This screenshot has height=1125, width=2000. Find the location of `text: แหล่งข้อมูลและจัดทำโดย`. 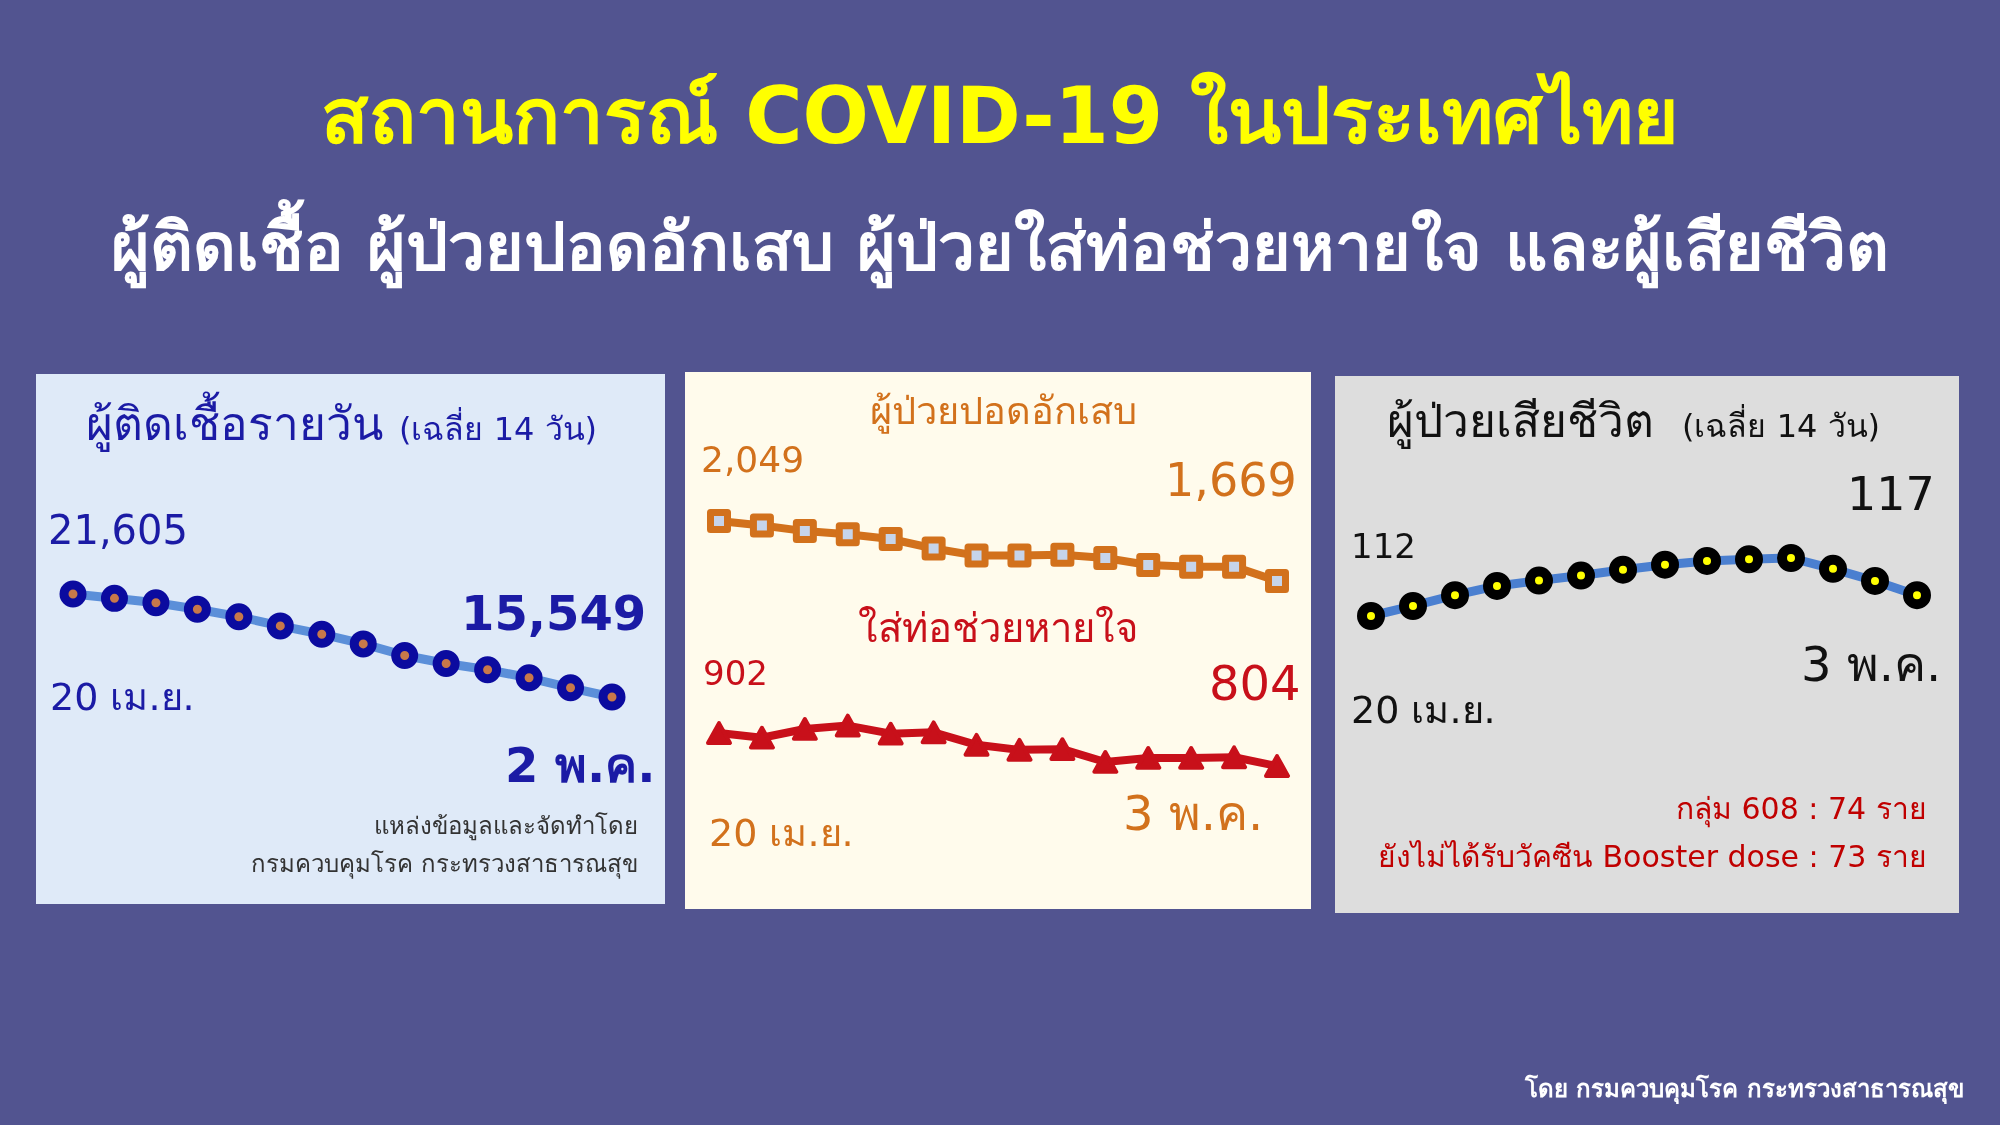

text: แหล่งข้อมูลและจัดทำโดย is located at coordinates (506, 826).